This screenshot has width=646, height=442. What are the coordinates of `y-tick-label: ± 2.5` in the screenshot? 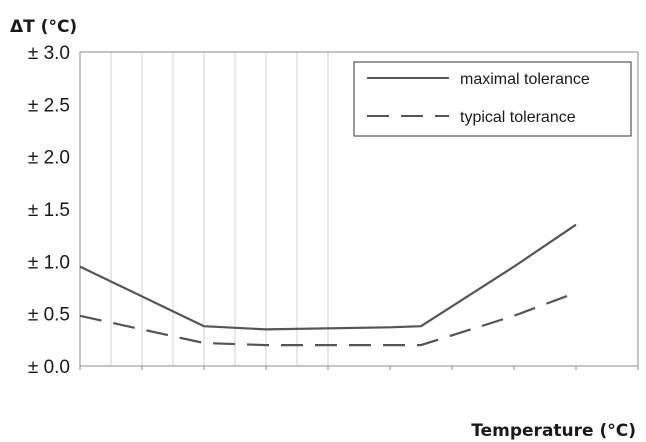 It's located at (49, 105).